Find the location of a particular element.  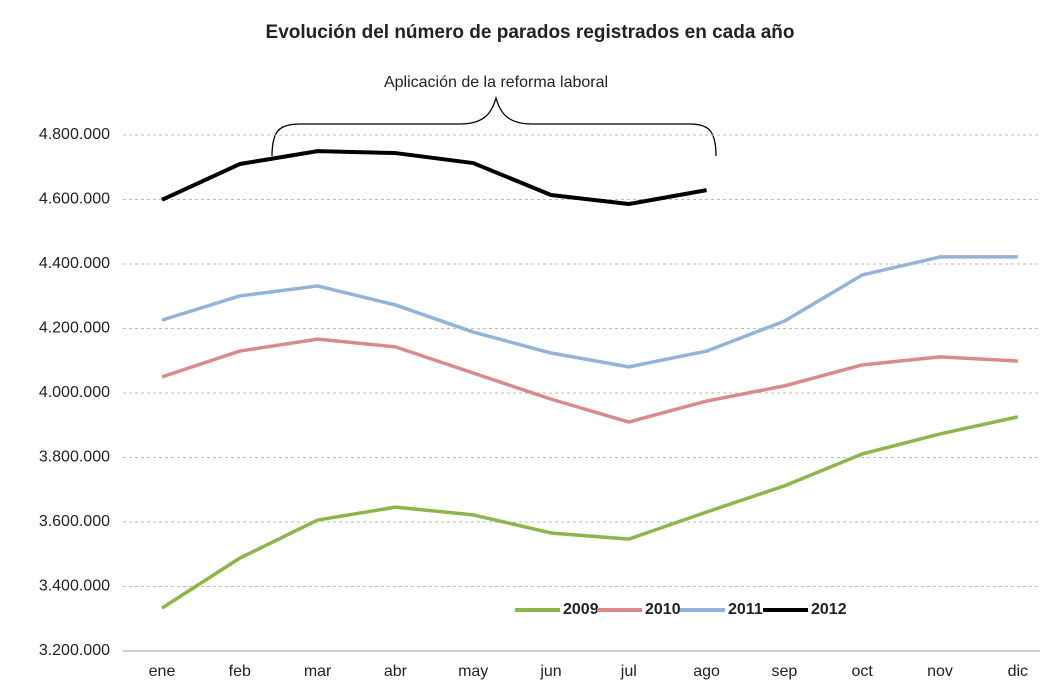

x-tick-label: ene is located at coordinates (162, 671).